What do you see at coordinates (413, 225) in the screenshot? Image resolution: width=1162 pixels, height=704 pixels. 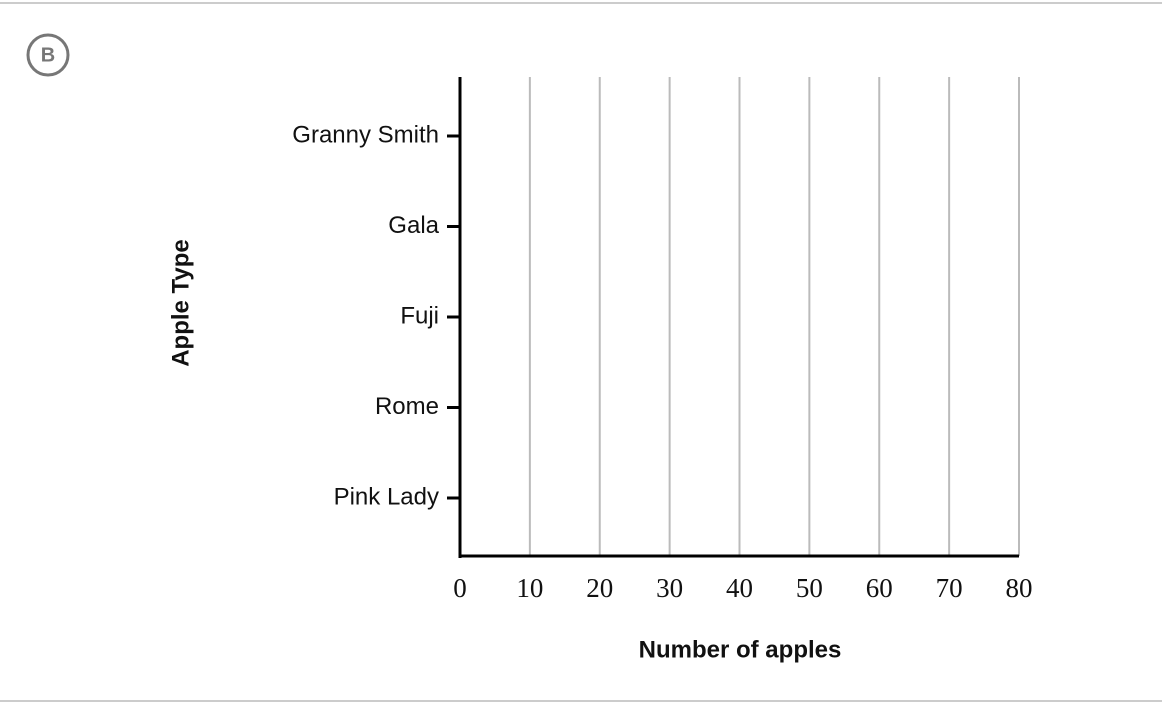 I see `y-tick-label: Gala` at bounding box center [413, 225].